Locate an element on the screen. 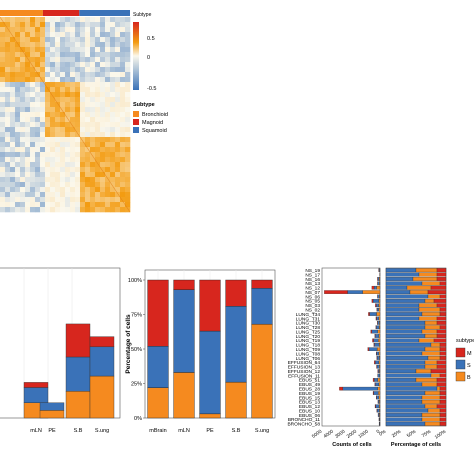 Image resolution: width=474 pixels, height=474 pixels. bar-segment-sample-16-squamoid is located at coordinates (402, 340).